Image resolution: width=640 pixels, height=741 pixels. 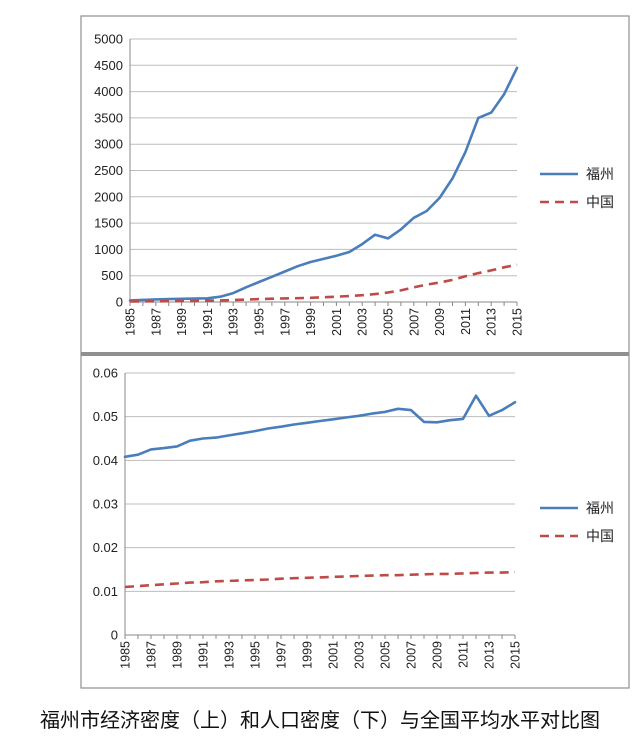 I want to click on y-tick-label: 0.05, so click(x=105, y=416).